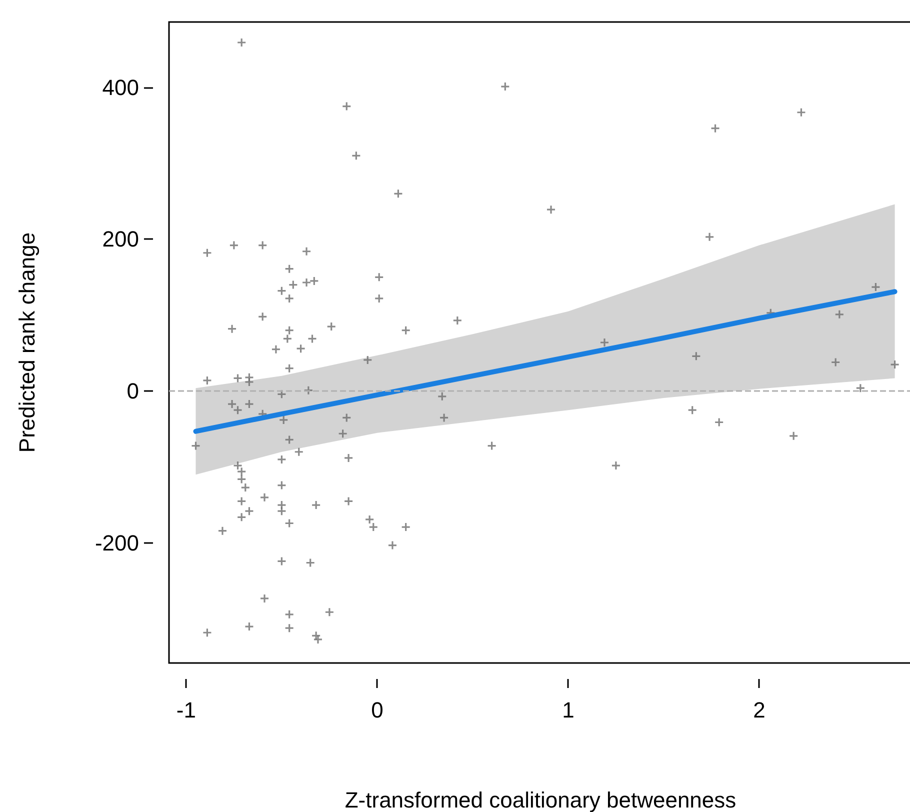 The width and height of the screenshot is (910, 812). What do you see at coordinates (132, 391) in the screenshot?
I see `y-tick-label: 0` at bounding box center [132, 391].